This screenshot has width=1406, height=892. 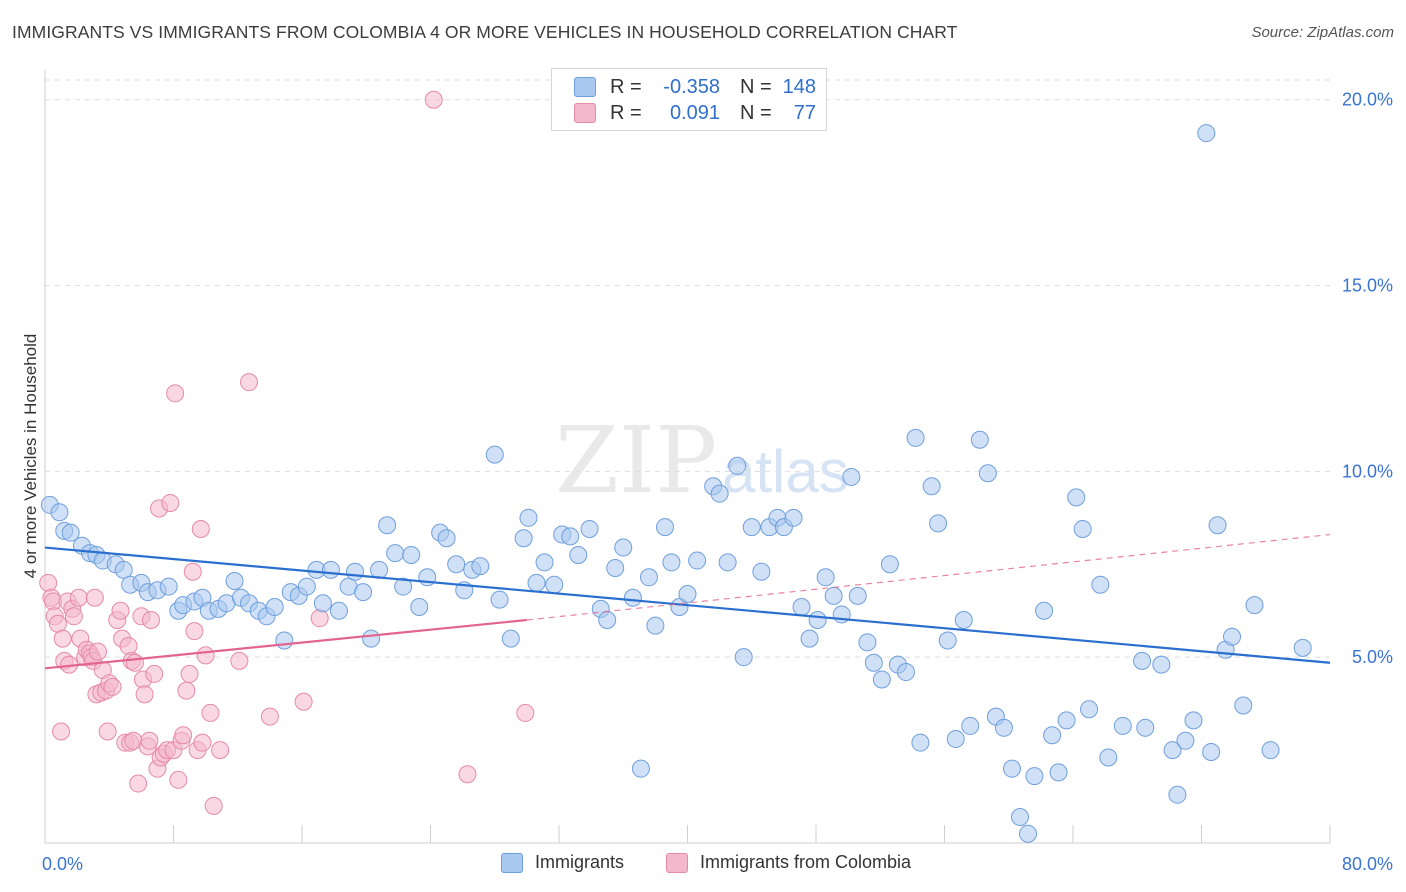 I want to click on y-tick-label: 20.0%, so click(x=1367, y=100).